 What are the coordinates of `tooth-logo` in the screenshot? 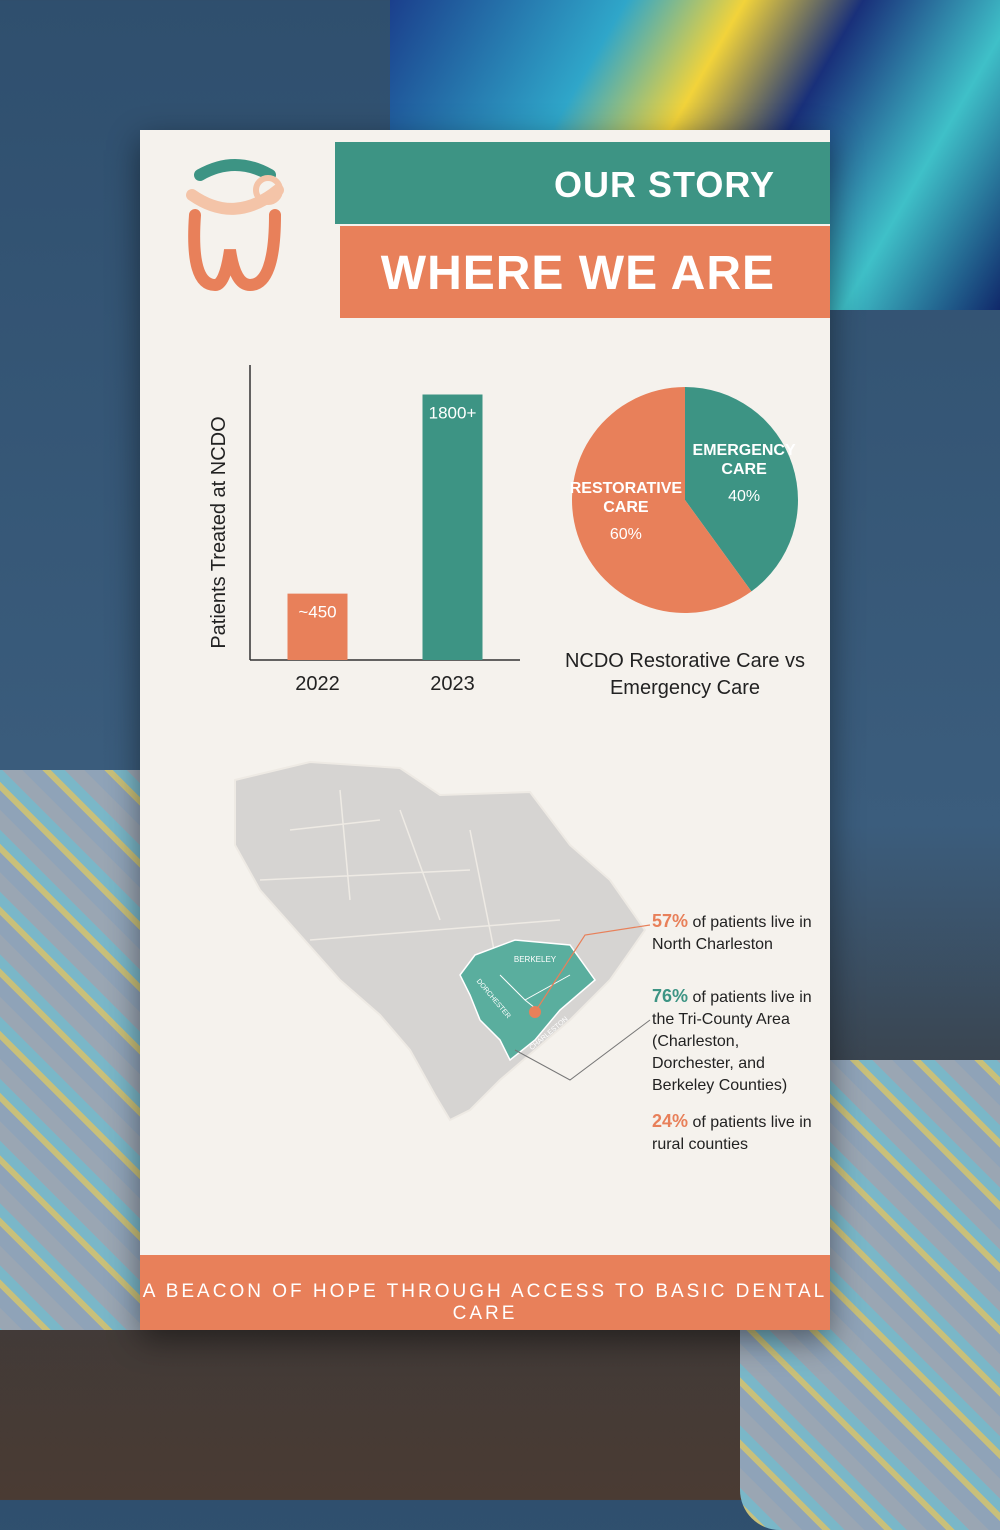 It's located at (235, 225).